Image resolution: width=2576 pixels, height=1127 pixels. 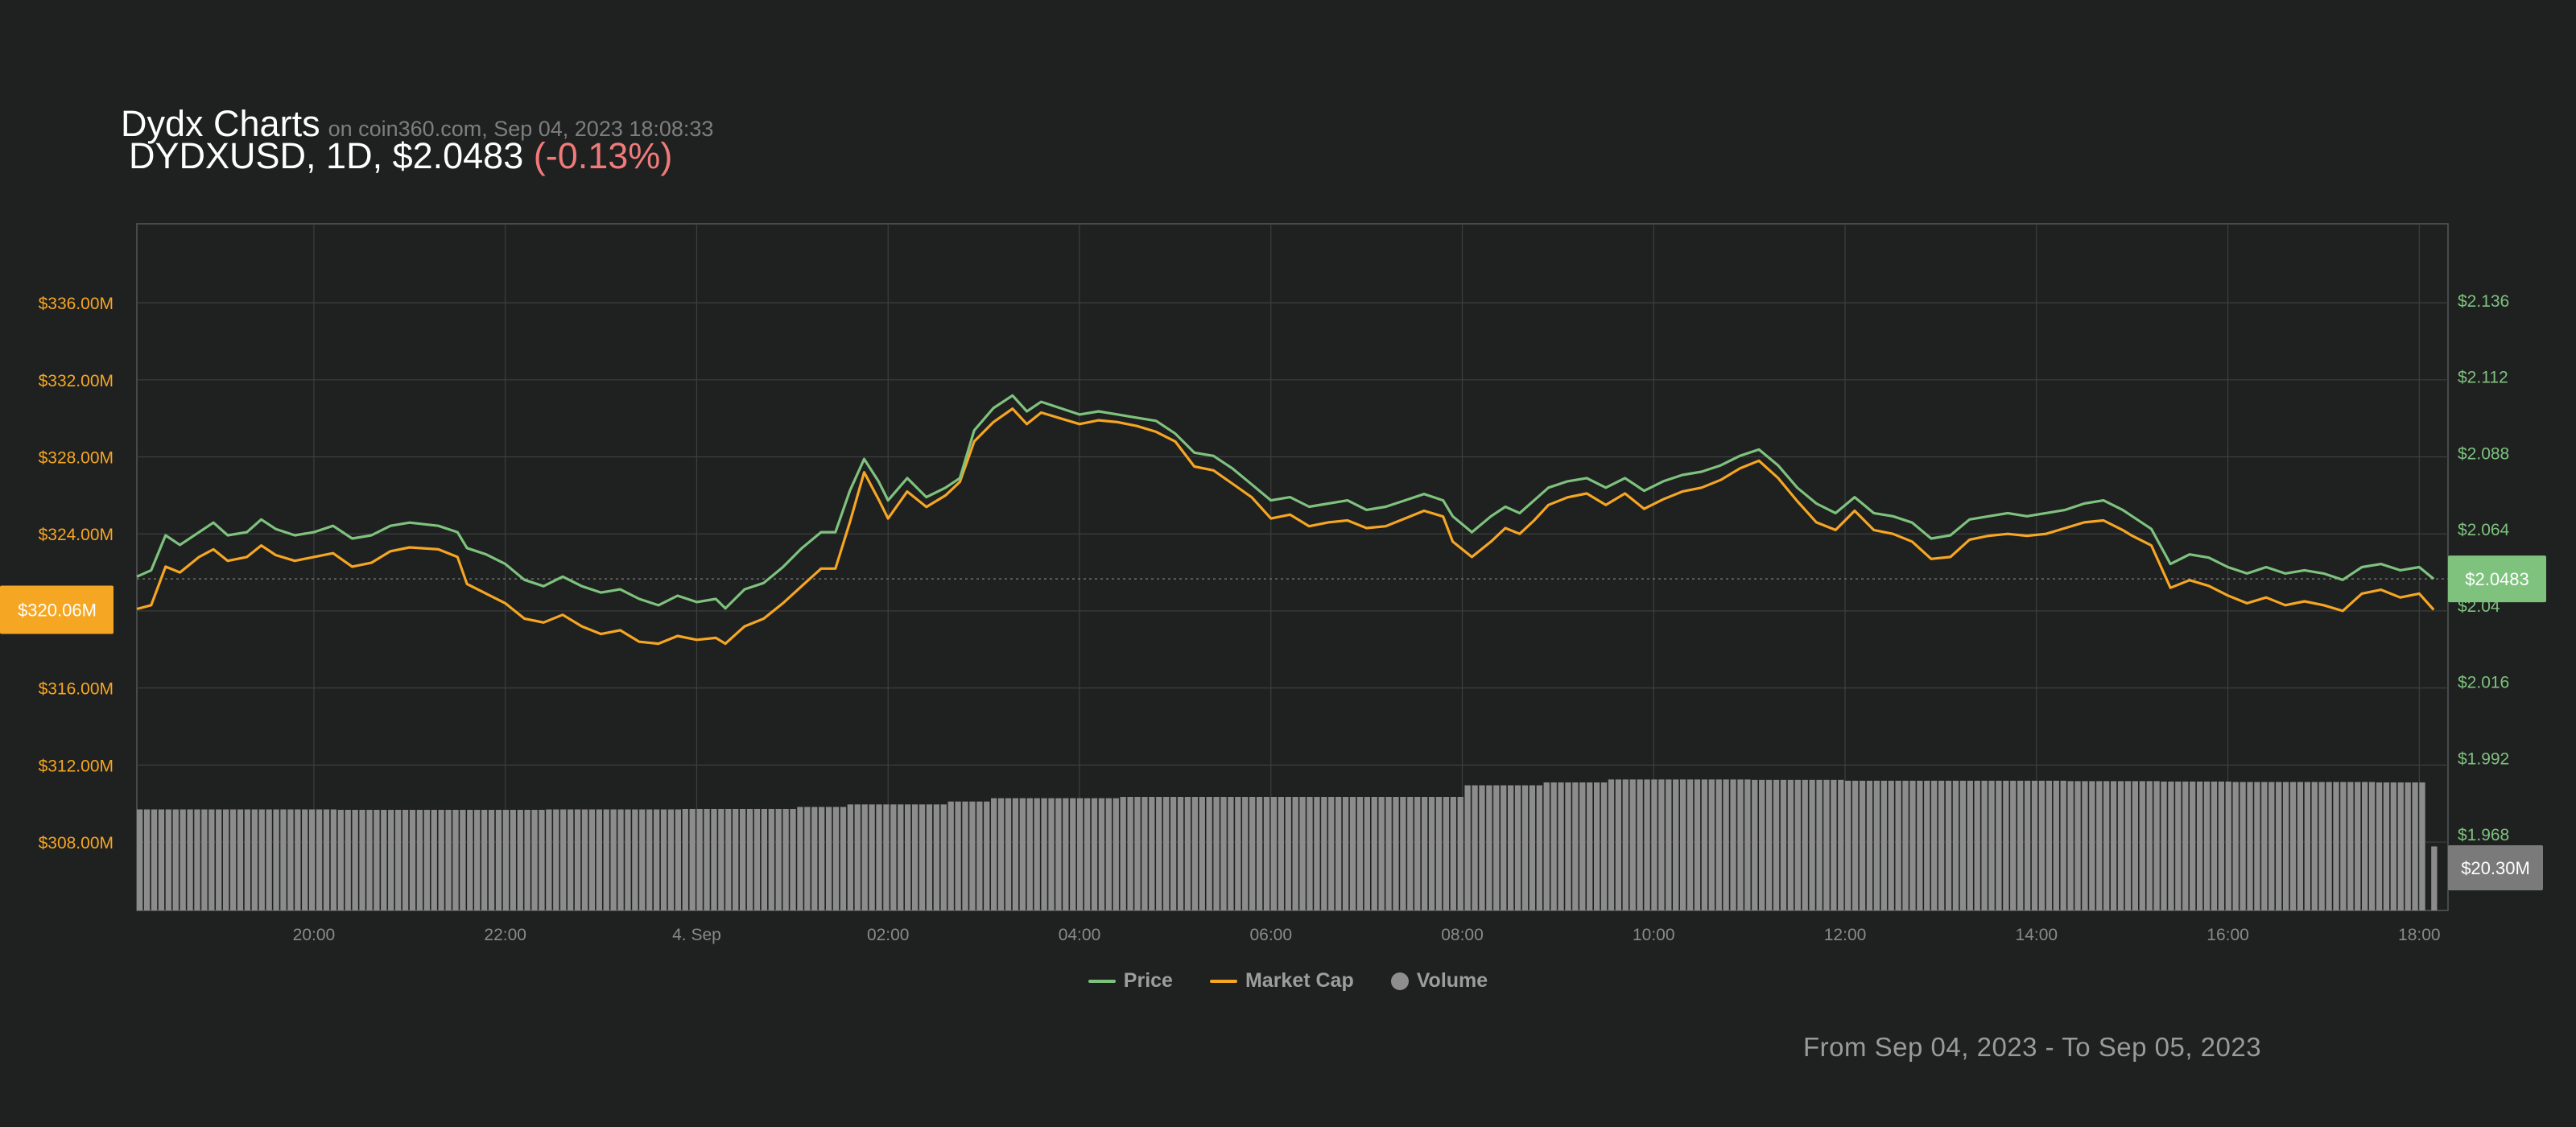 What do you see at coordinates (2483, 378) in the screenshot?
I see `right-tick-label: $2.112` at bounding box center [2483, 378].